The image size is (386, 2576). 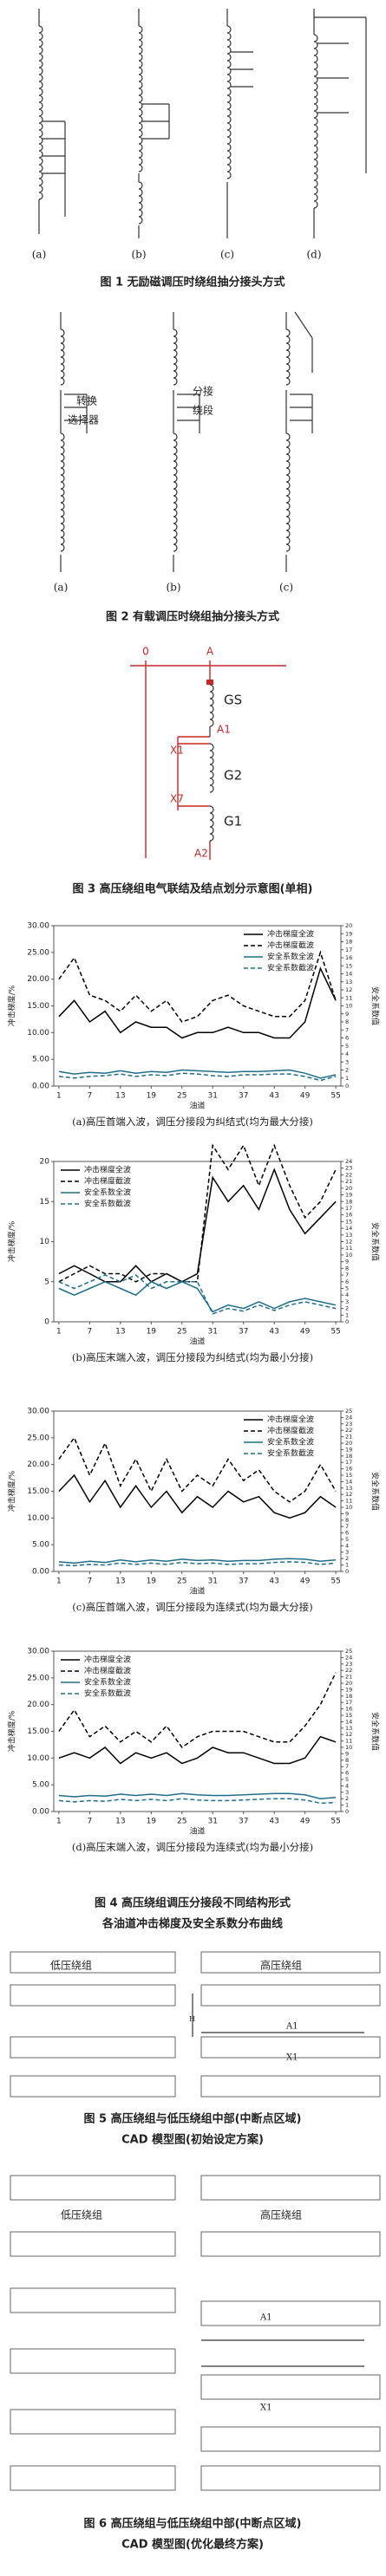 I want to click on y2-tick-label: 24, so click(x=349, y=1161).